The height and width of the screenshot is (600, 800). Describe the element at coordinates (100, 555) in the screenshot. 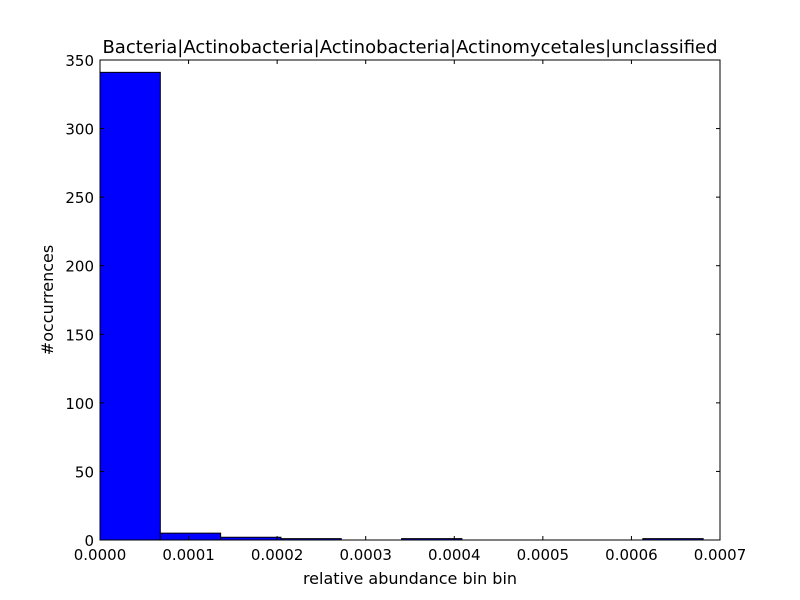

I see `x-tick-label: 0.0000` at that location.